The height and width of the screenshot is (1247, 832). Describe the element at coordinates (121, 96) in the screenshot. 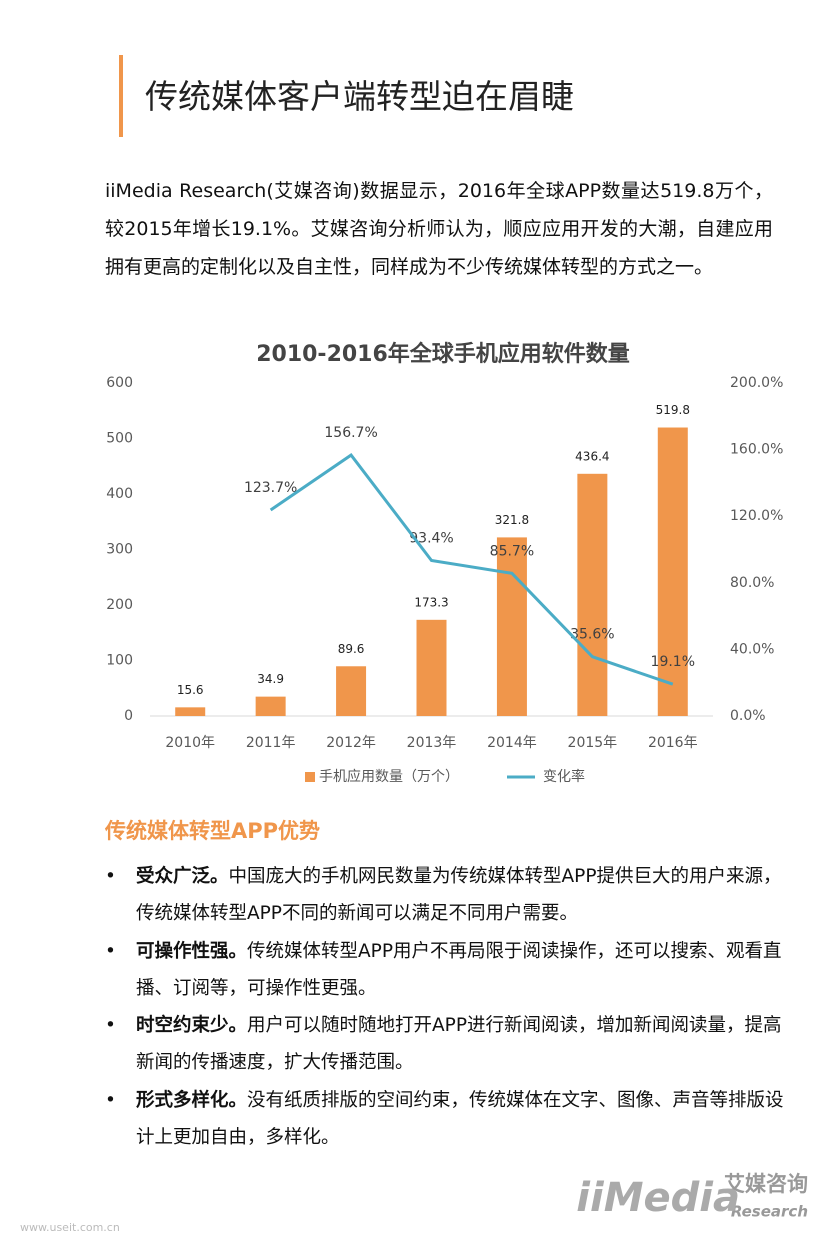

I see `title-accent` at that location.